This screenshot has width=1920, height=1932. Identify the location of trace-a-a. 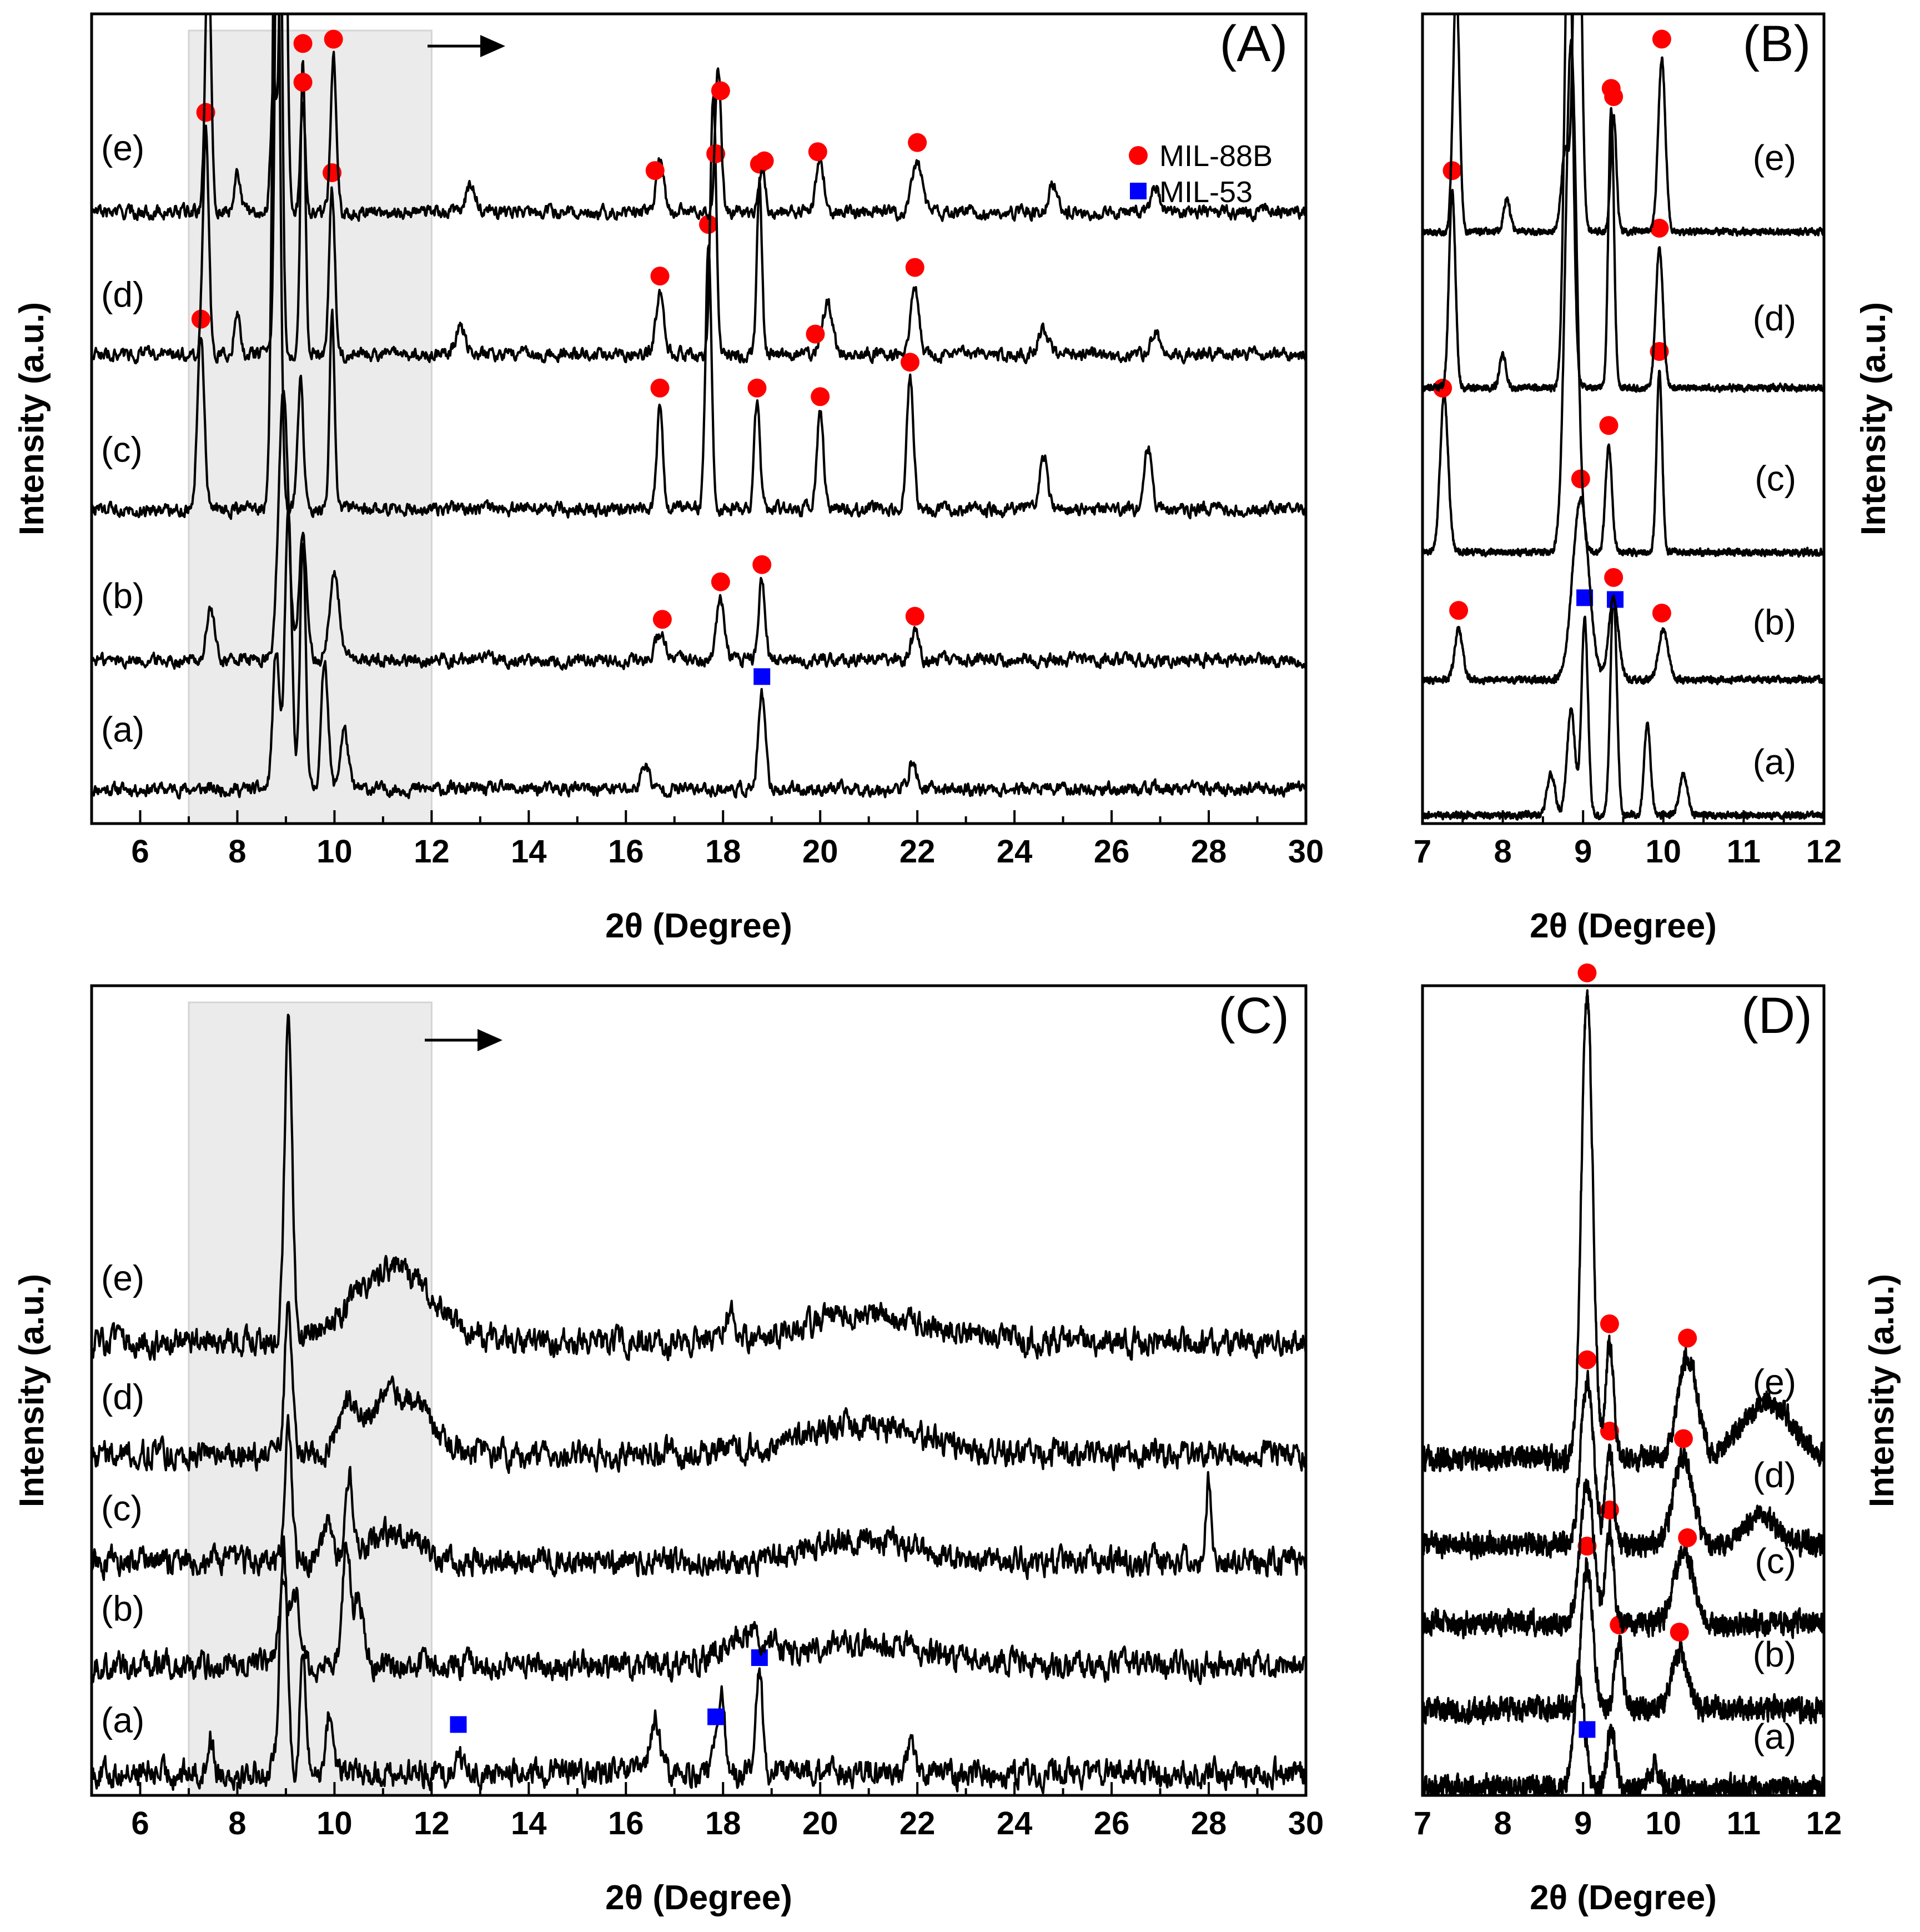
(699, 653).